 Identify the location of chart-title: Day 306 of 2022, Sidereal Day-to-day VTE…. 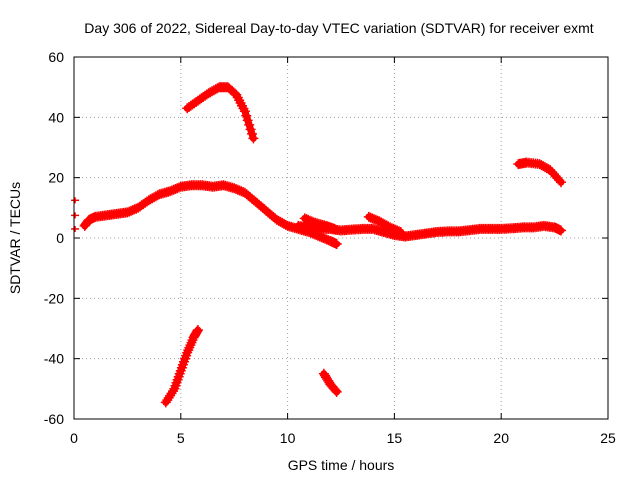
(338, 28).